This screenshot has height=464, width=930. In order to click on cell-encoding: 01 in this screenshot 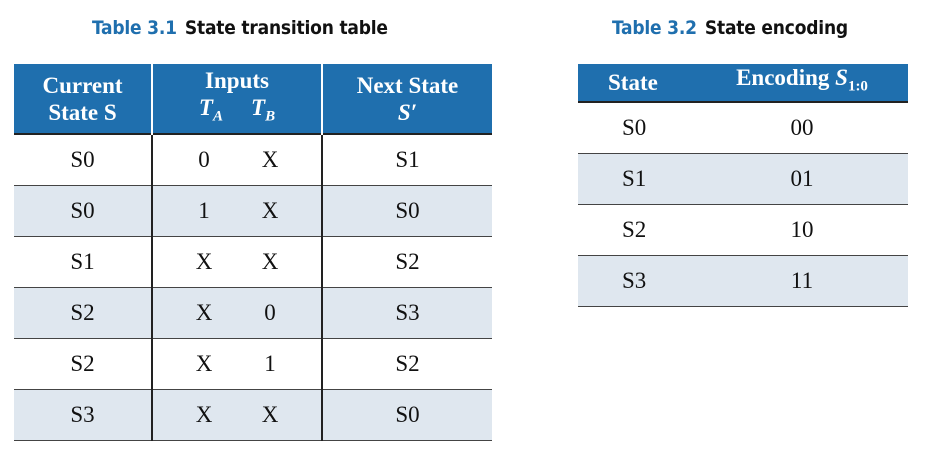, I will do `click(802, 178)`.